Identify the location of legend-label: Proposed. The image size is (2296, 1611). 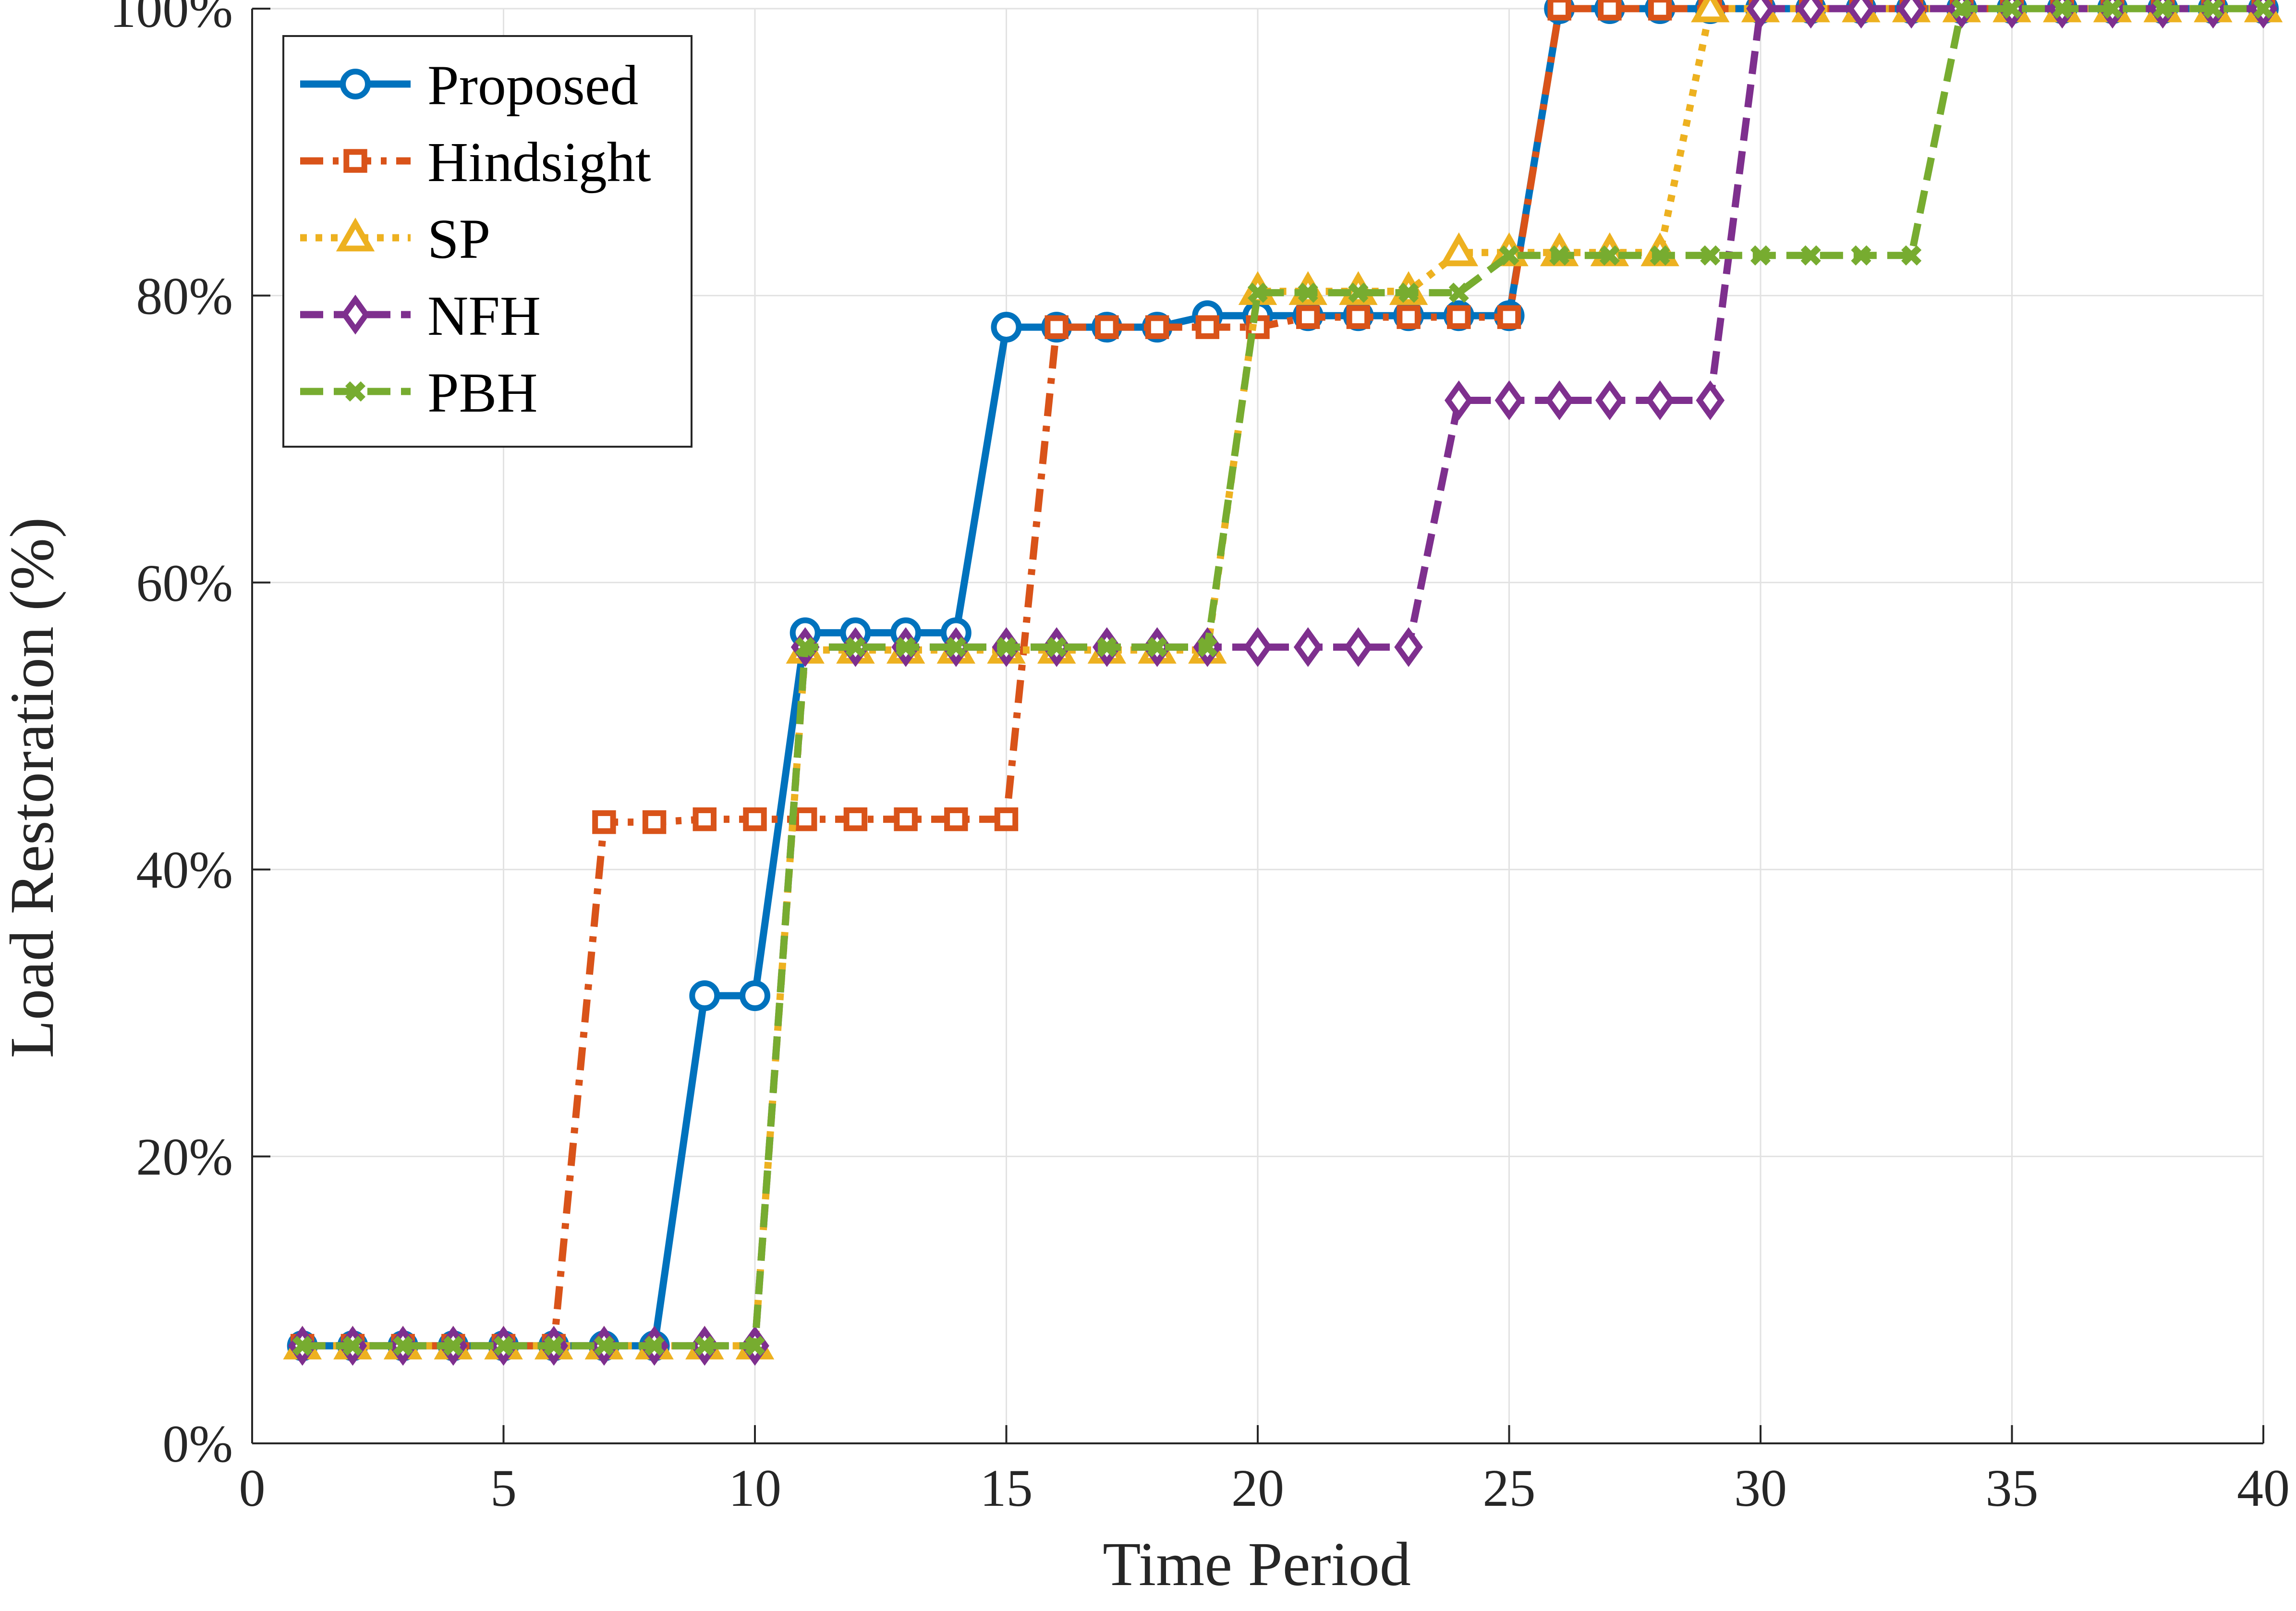
(533, 85).